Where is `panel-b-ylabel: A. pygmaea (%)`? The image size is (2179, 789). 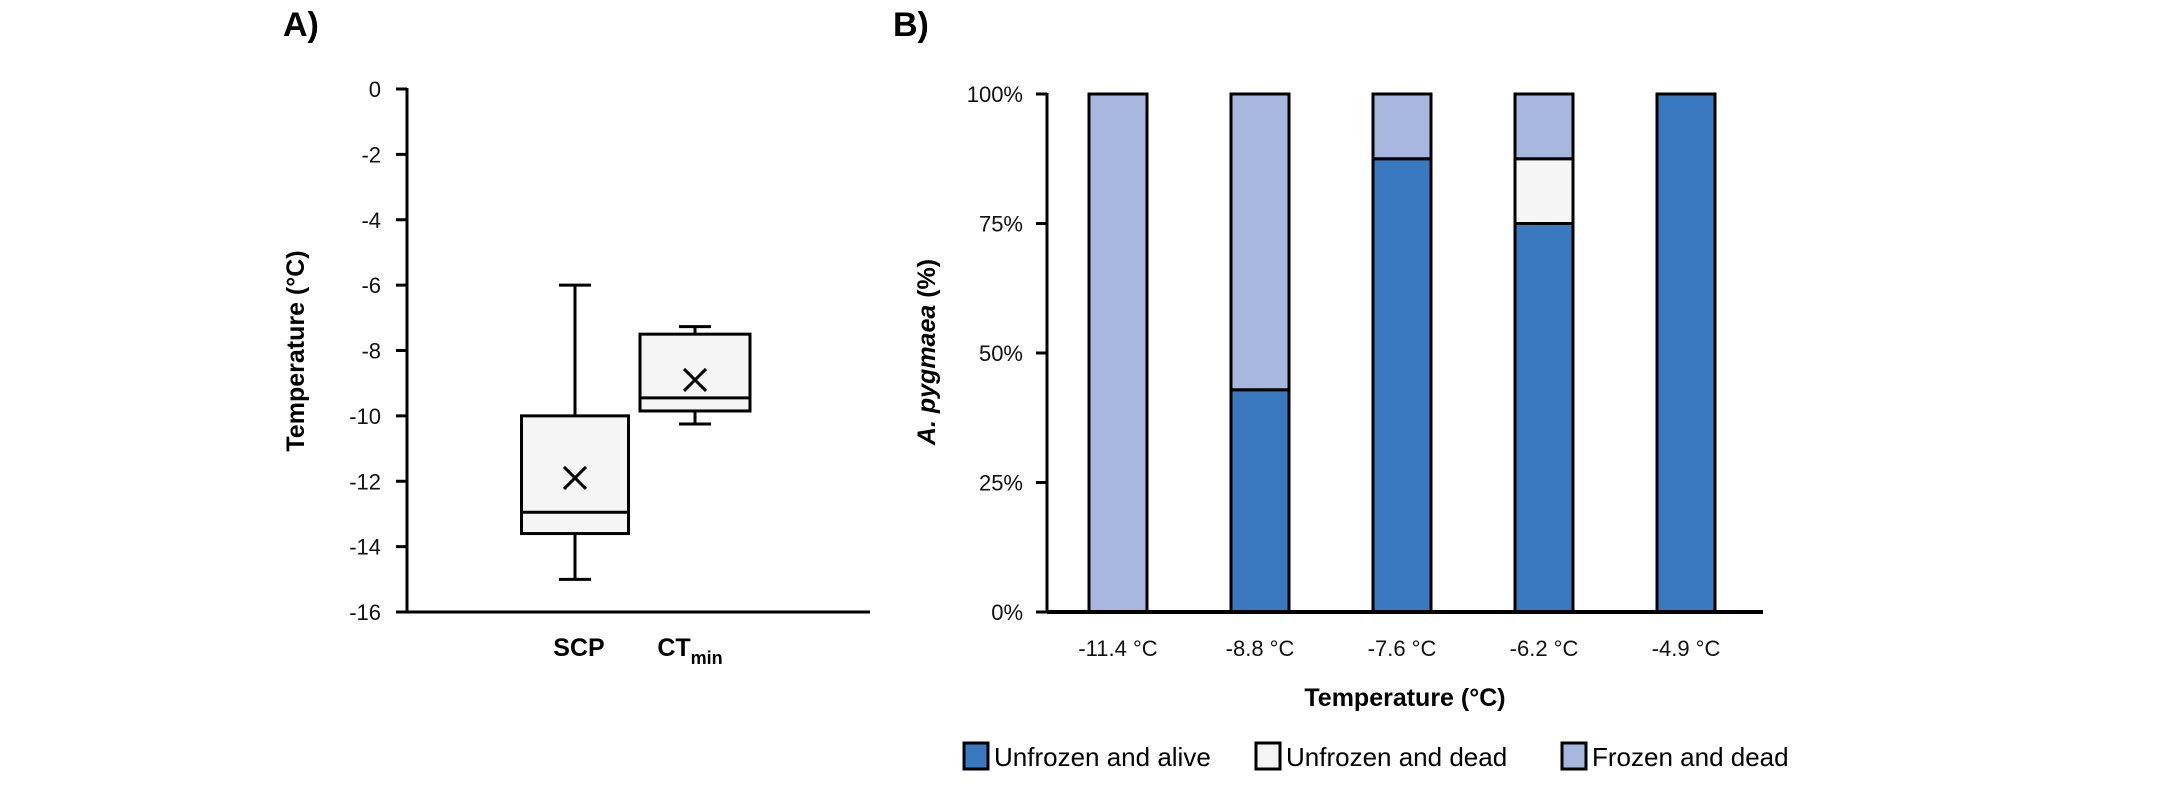 panel-b-ylabel: A. pygmaea (%) is located at coordinates (927, 352).